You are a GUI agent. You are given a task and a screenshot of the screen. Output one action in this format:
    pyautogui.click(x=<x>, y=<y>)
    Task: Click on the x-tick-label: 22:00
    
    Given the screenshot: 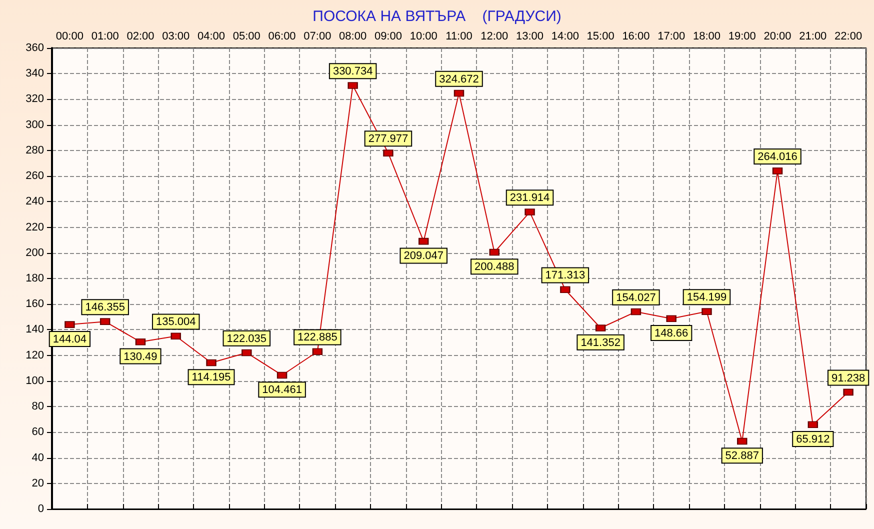 What is the action you would take?
    pyautogui.click(x=848, y=36)
    